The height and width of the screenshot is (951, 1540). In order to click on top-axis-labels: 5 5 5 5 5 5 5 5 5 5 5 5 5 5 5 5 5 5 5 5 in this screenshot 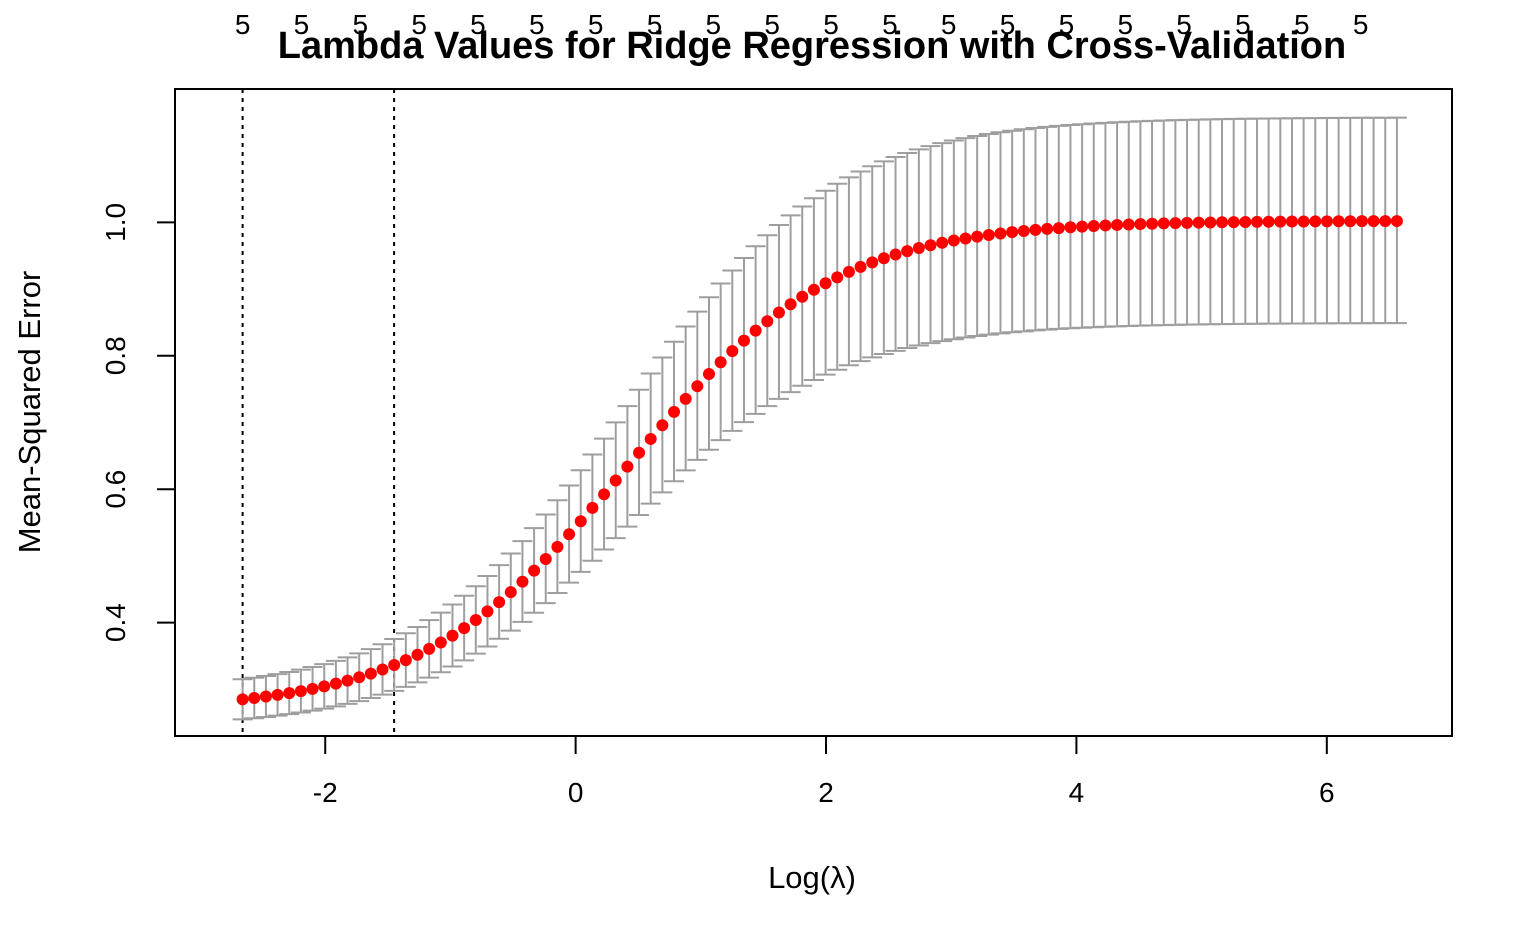, I will do `click(802, 24)`.